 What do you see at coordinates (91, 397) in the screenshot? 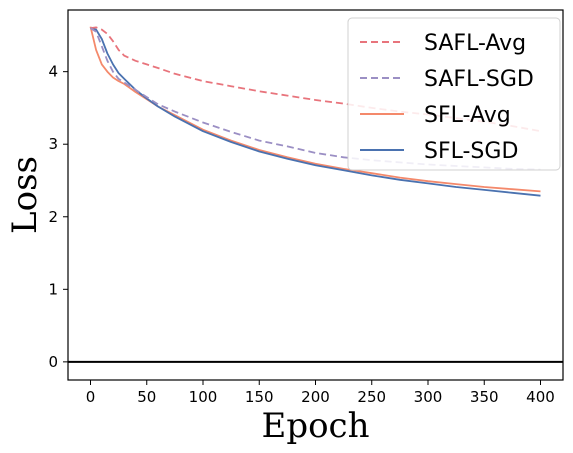
I see `x-tick-label: 0` at bounding box center [91, 397].